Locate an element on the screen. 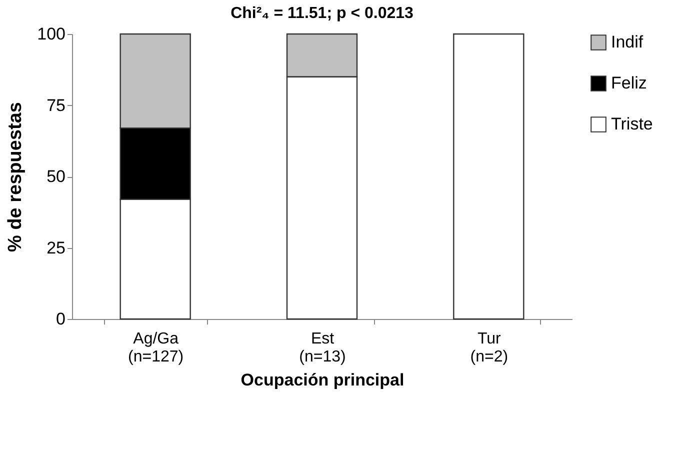  legend-label: Triste is located at coordinates (632, 124).